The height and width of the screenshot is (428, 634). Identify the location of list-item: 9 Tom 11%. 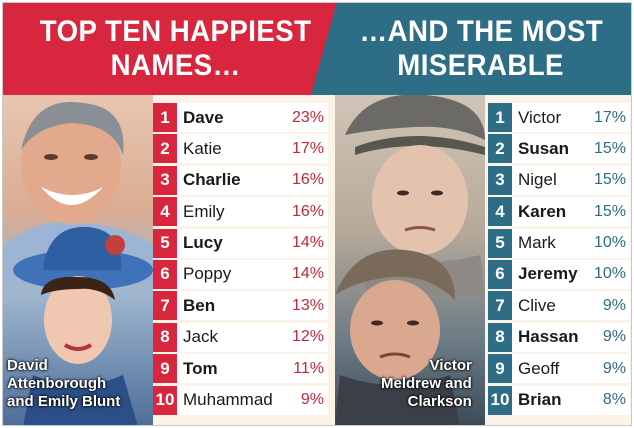
(240, 369).